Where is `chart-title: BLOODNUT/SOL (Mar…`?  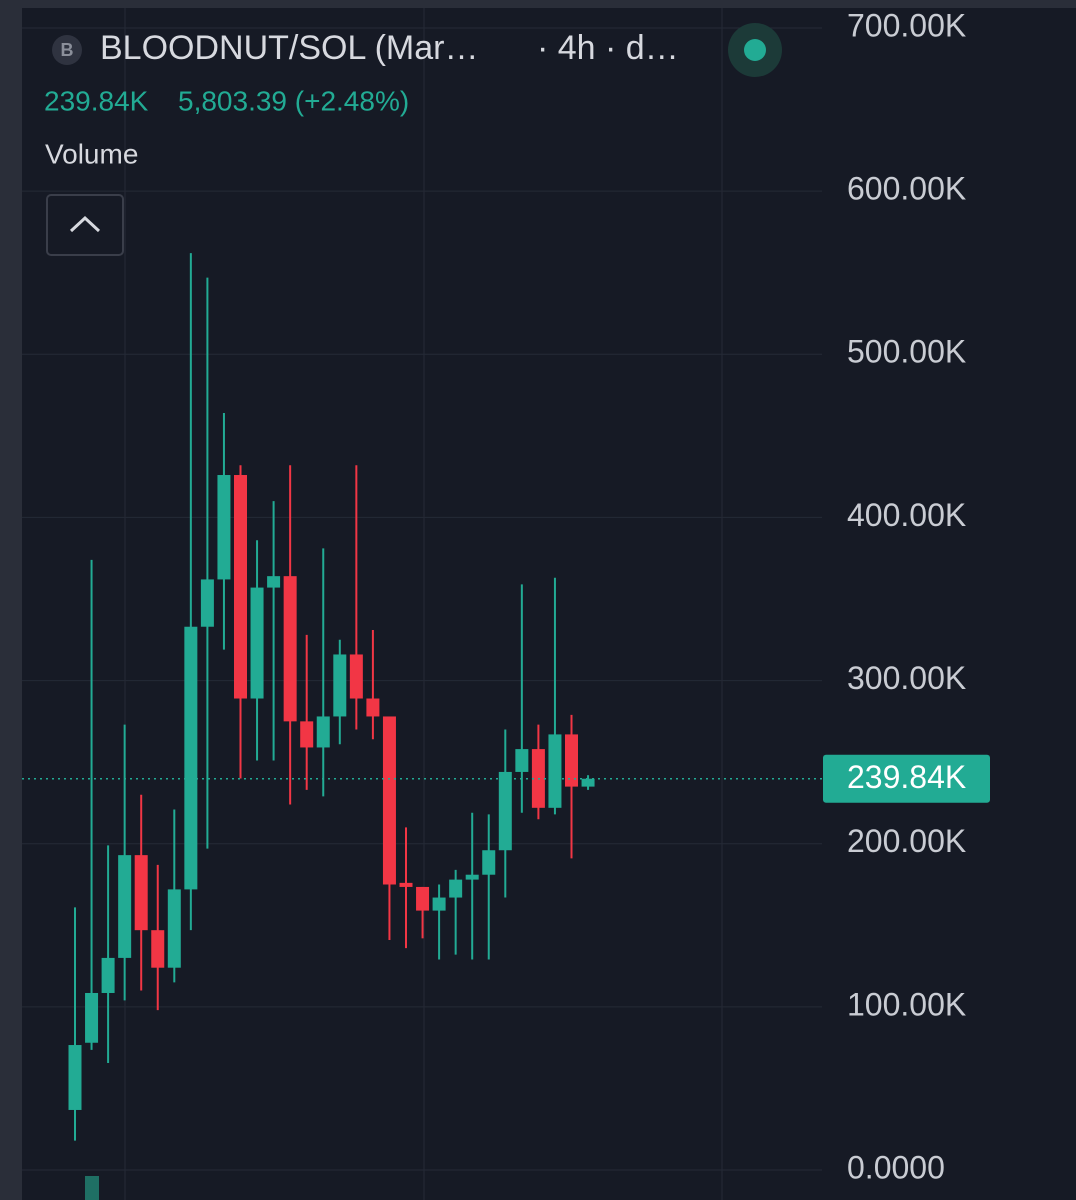
chart-title: BLOODNUT/SOL (Mar… is located at coordinates (289, 48).